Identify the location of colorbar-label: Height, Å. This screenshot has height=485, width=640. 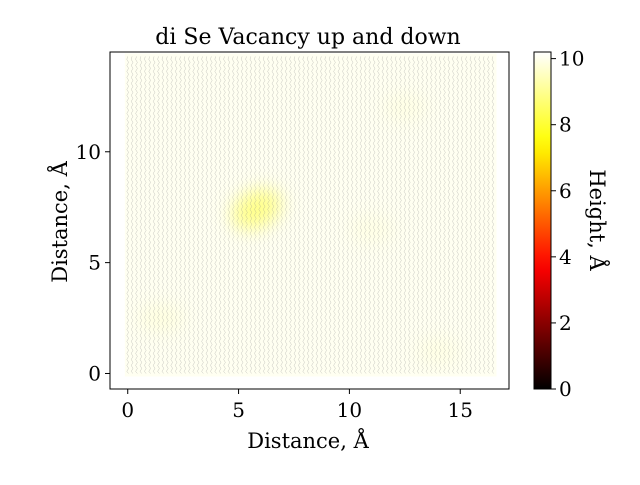
(597, 220).